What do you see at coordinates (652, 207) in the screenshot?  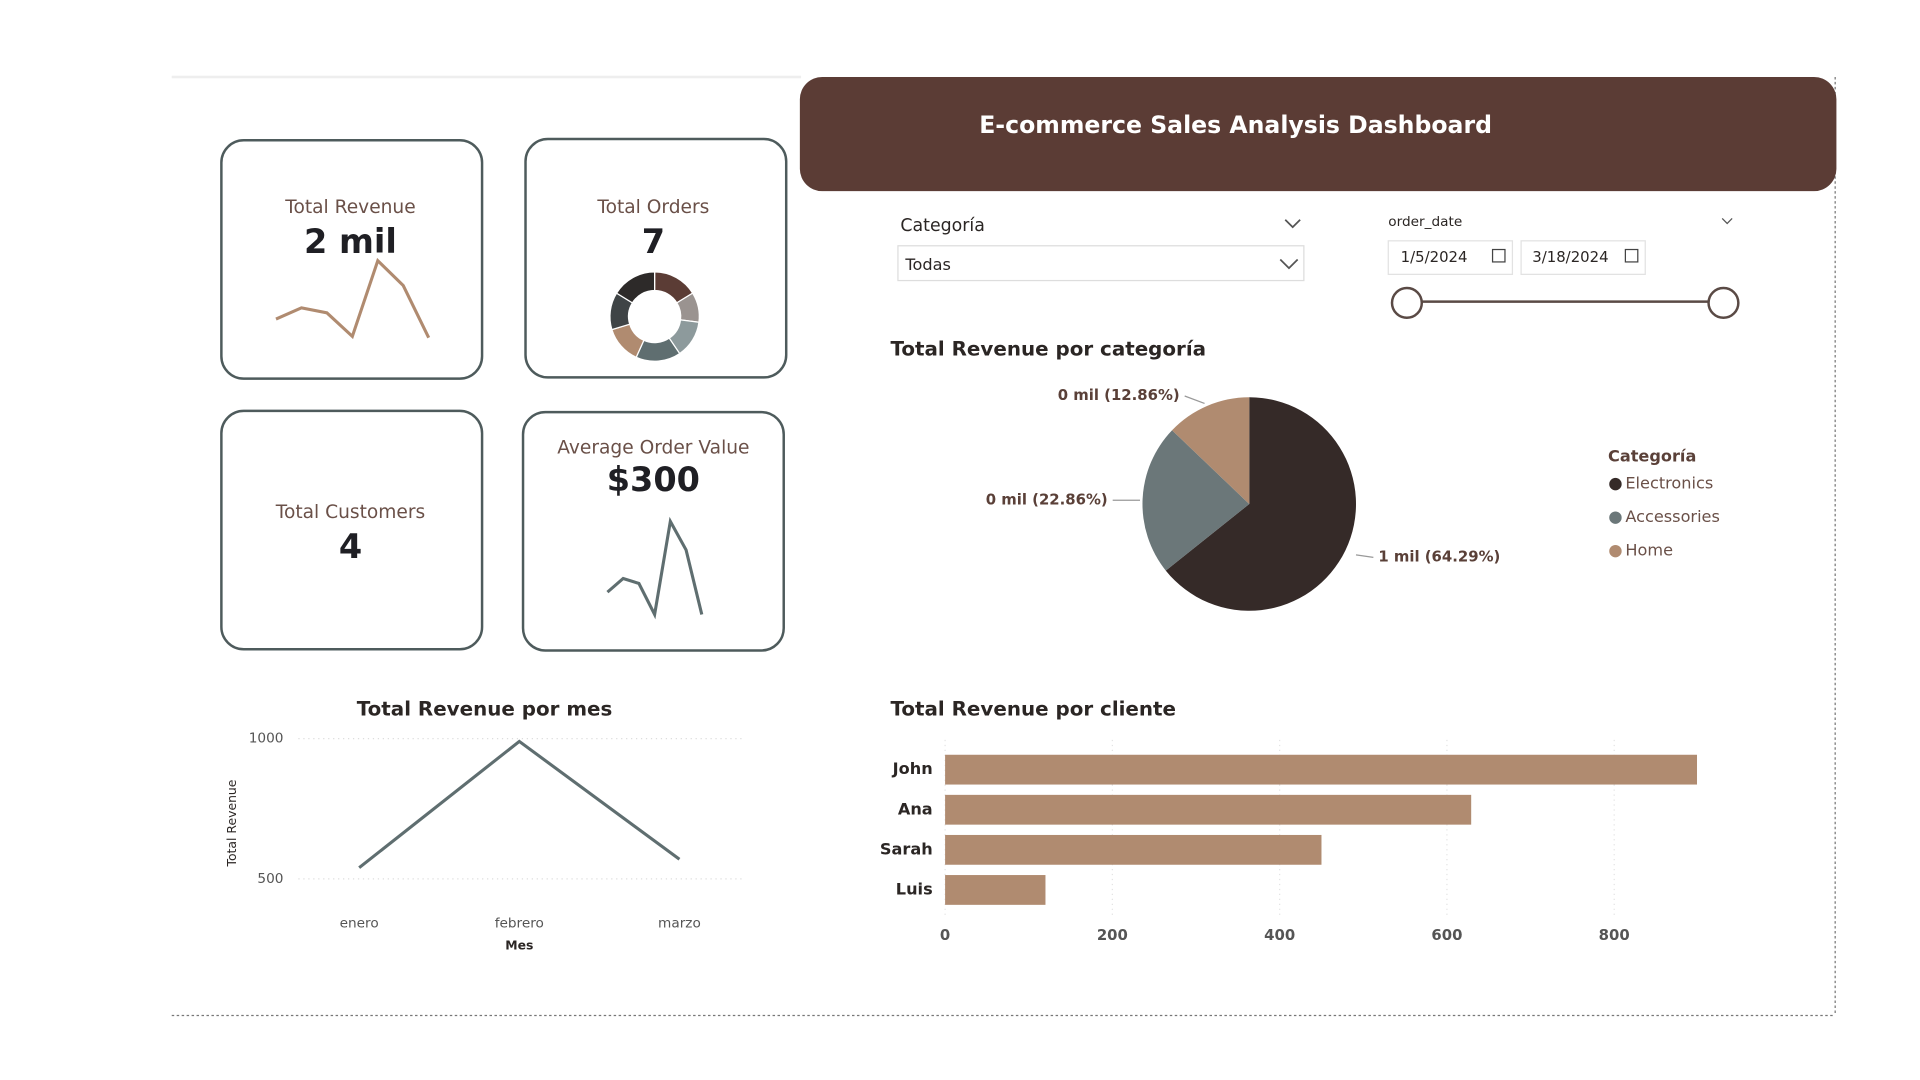 I see `kpi-label: Total Orders` at bounding box center [652, 207].